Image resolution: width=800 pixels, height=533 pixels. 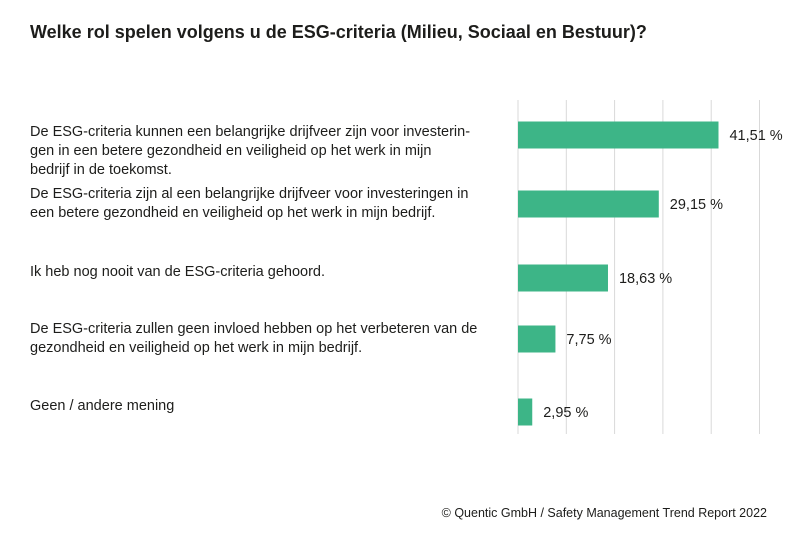 What do you see at coordinates (755, 136) in the screenshot?
I see `value-label: 41,51 %` at bounding box center [755, 136].